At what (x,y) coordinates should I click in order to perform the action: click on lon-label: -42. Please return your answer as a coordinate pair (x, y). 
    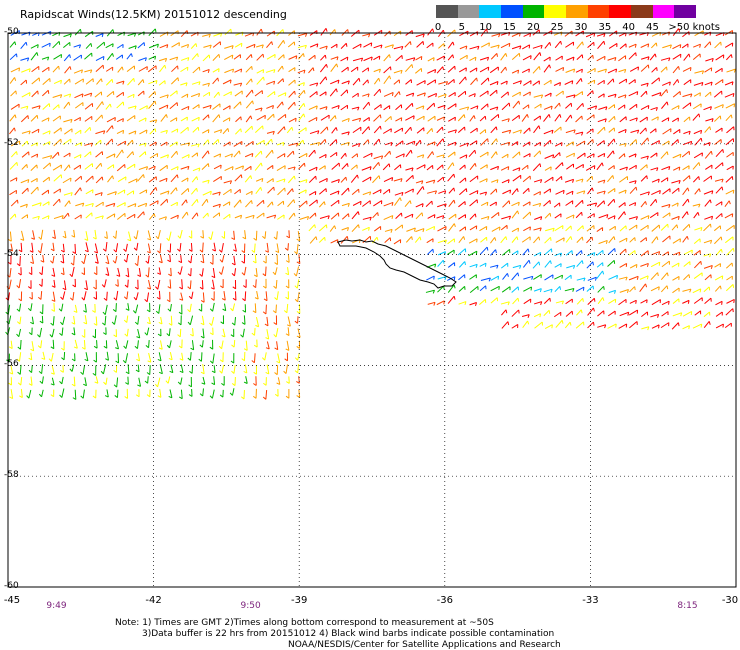
    Looking at the image, I should click on (153, 600).